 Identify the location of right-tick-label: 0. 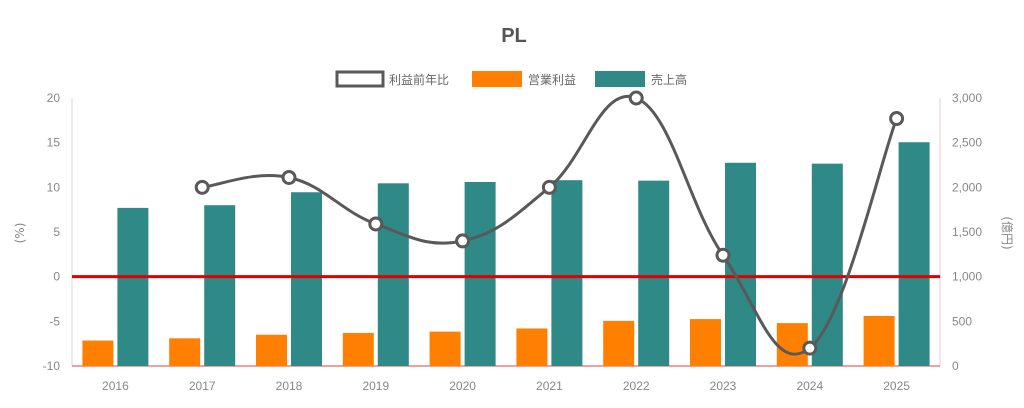
(955, 366).